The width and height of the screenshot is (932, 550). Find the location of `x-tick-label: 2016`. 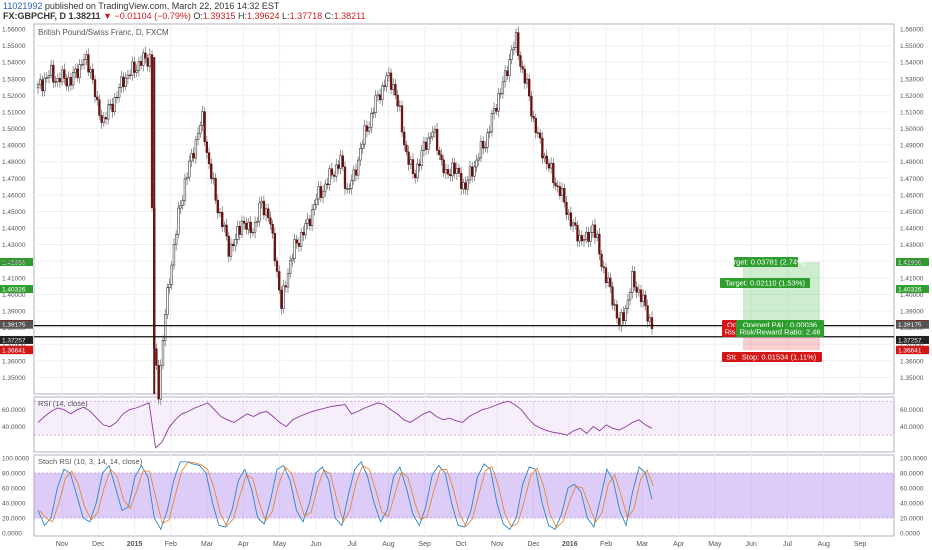

x-tick-label: 2016 is located at coordinates (570, 544).